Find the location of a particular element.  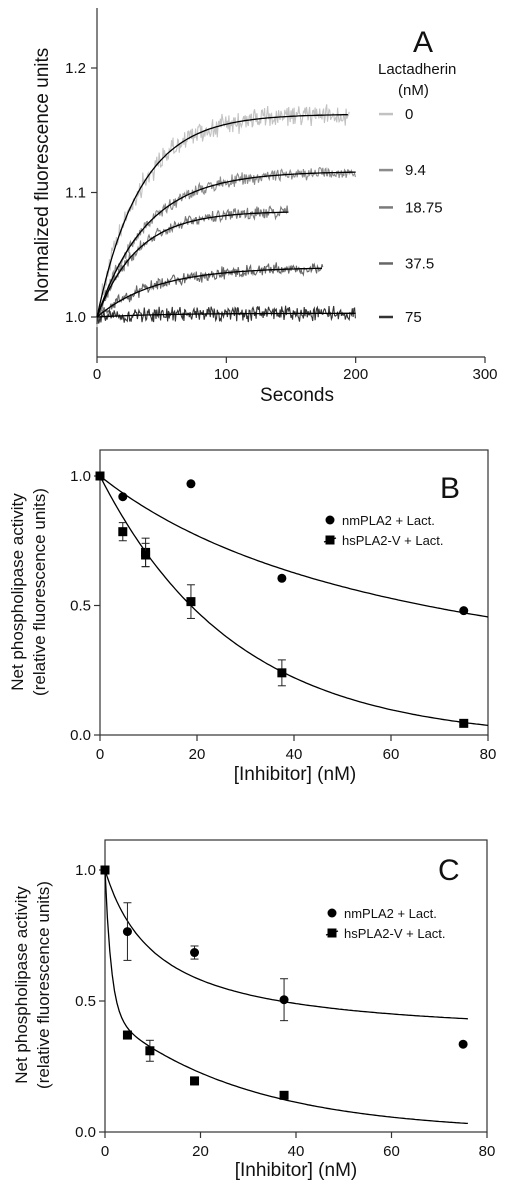

panel-c-x-tick-label: 40 is located at coordinates (296, 1151).